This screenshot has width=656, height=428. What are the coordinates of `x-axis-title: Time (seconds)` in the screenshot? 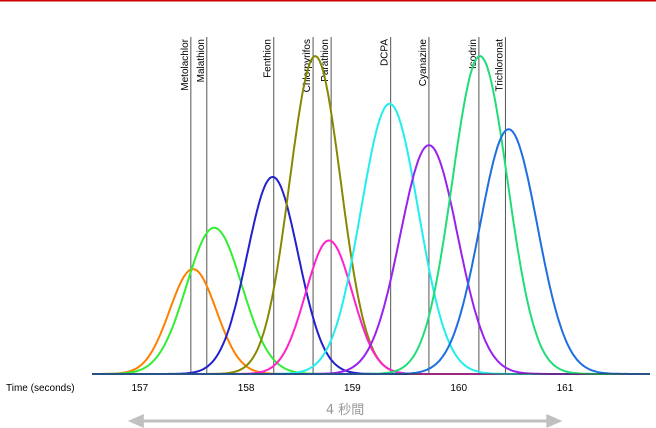 It's located at (40, 388).